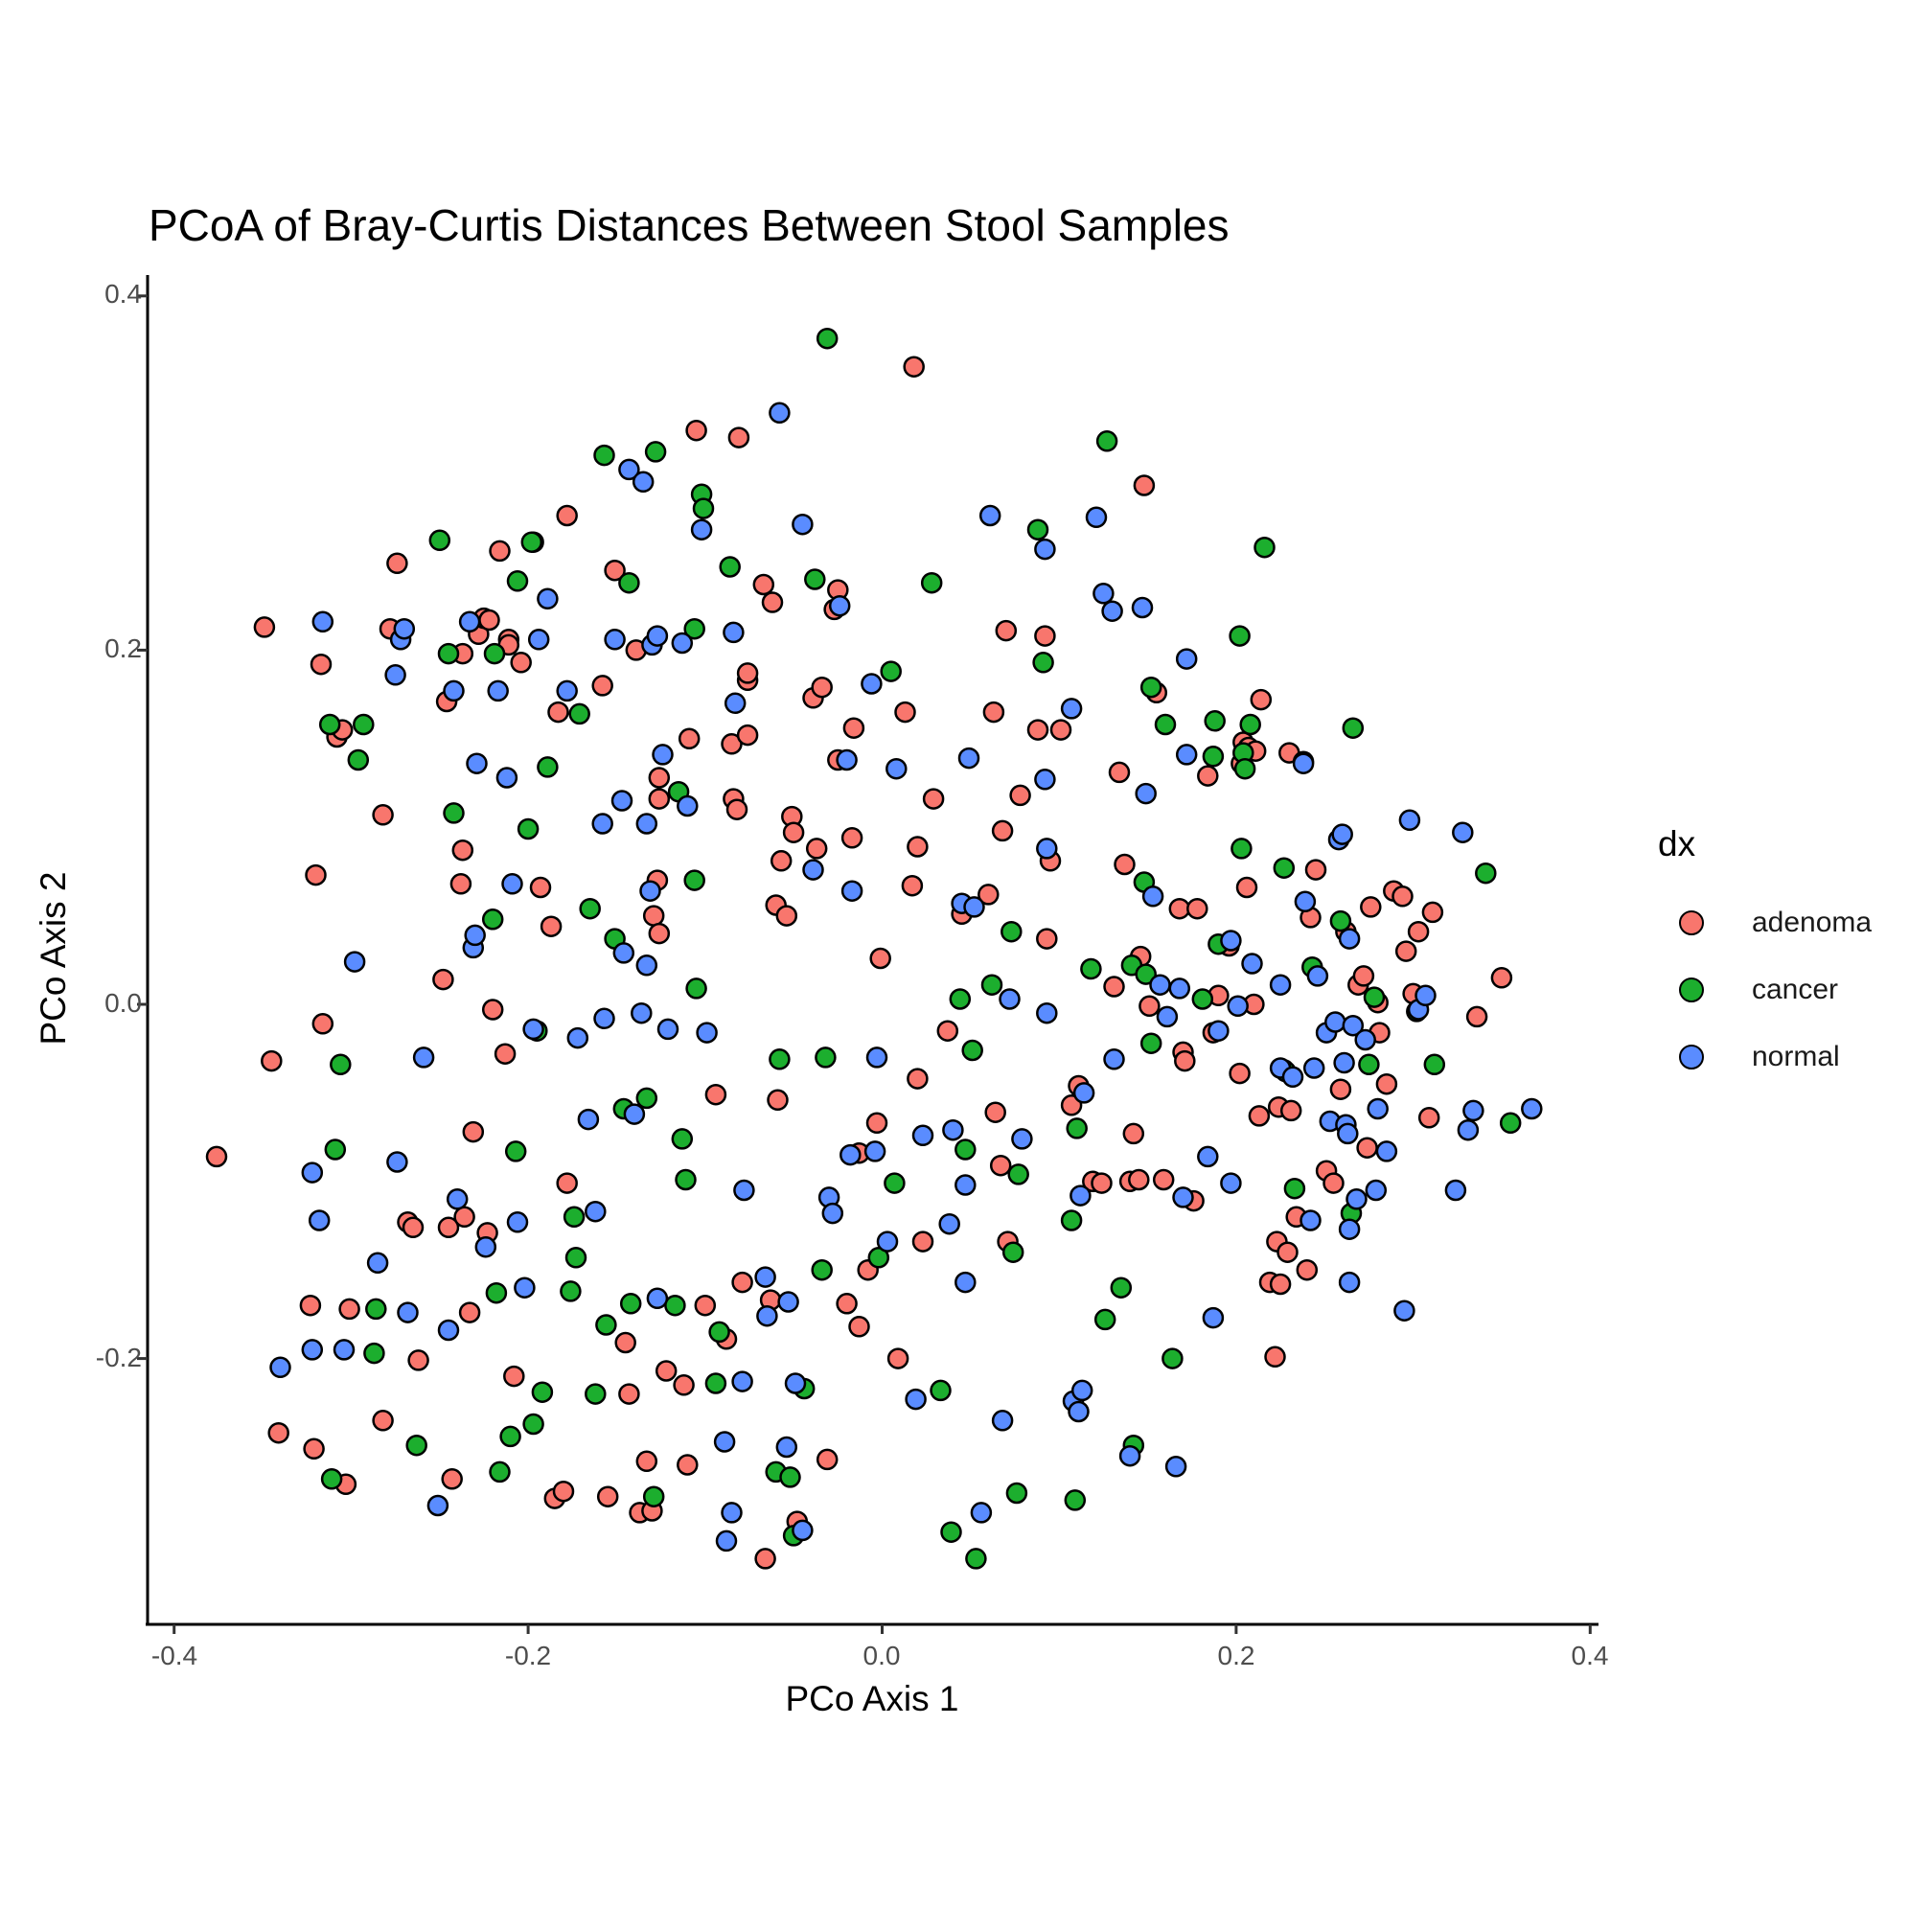 The height and width of the screenshot is (1932, 1932). I want to click on y-ticks, so click(142, 828).